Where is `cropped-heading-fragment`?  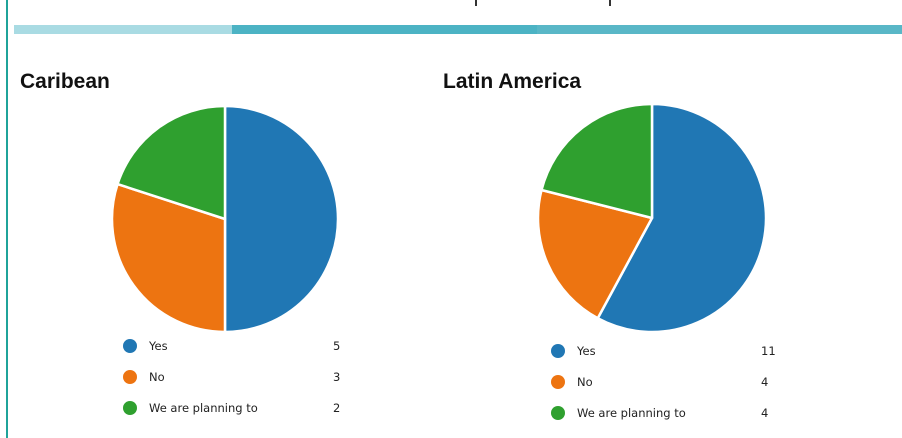
cropped-heading-fragment is located at coordinates (543, 3).